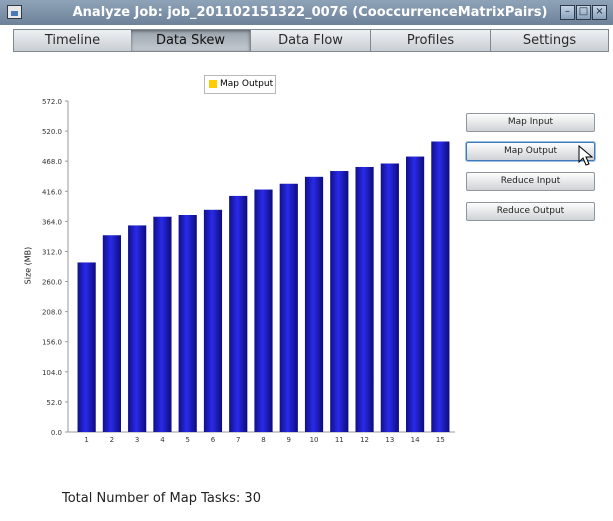 The height and width of the screenshot is (521, 613). What do you see at coordinates (56, 433) in the screenshot?
I see `y-tick-label: 0.0` at bounding box center [56, 433].